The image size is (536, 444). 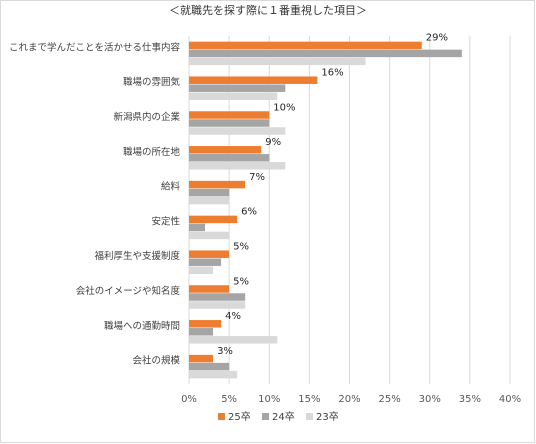 What do you see at coordinates (142, 326) in the screenshot?
I see `category-label: 職場への通勤時間` at bounding box center [142, 326].